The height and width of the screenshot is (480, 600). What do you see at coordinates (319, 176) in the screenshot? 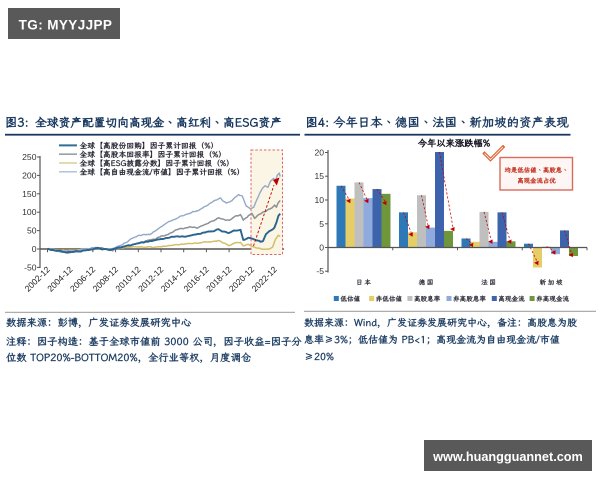
I see `svg-text: 15` at bounding box center [319, 176].